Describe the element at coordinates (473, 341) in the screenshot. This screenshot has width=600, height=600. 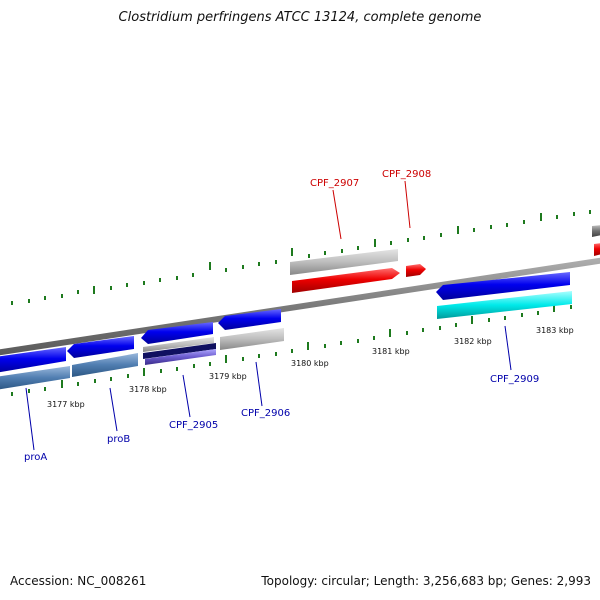
I see `scale-label: 3182 kbp` at that location.